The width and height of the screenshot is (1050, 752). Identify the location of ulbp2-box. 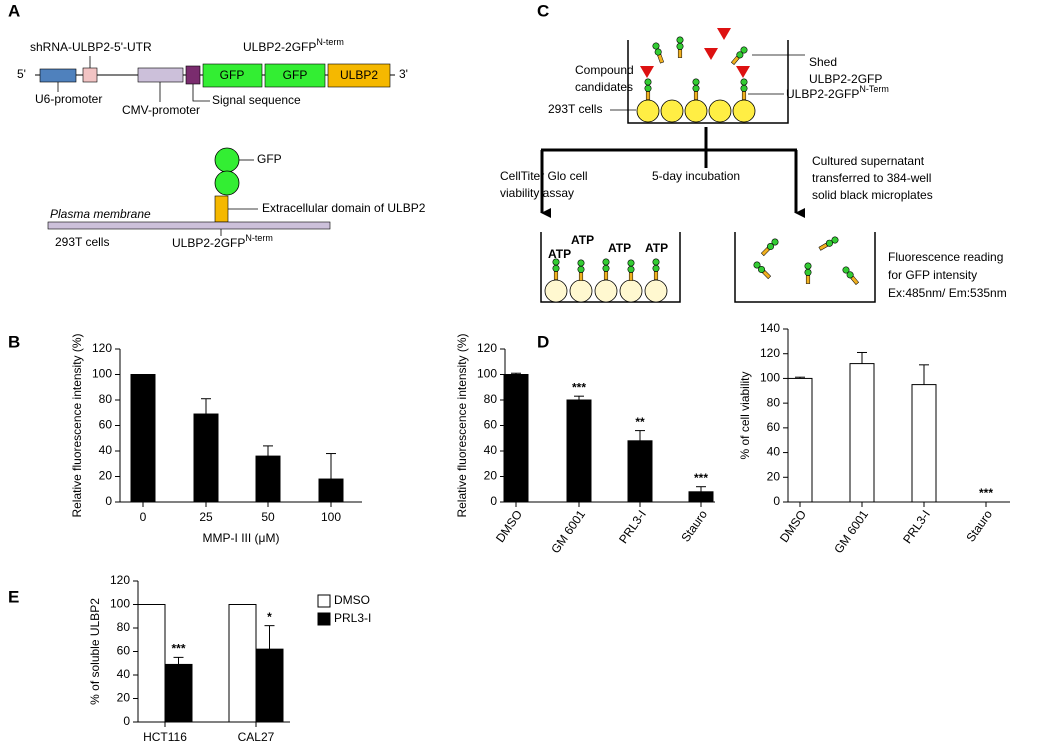
(359, 75).